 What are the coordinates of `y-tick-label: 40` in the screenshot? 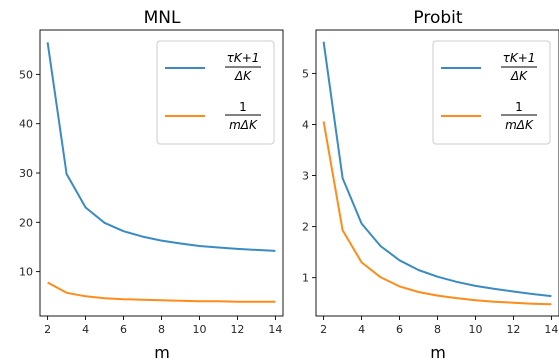 It's located at (26, 124).